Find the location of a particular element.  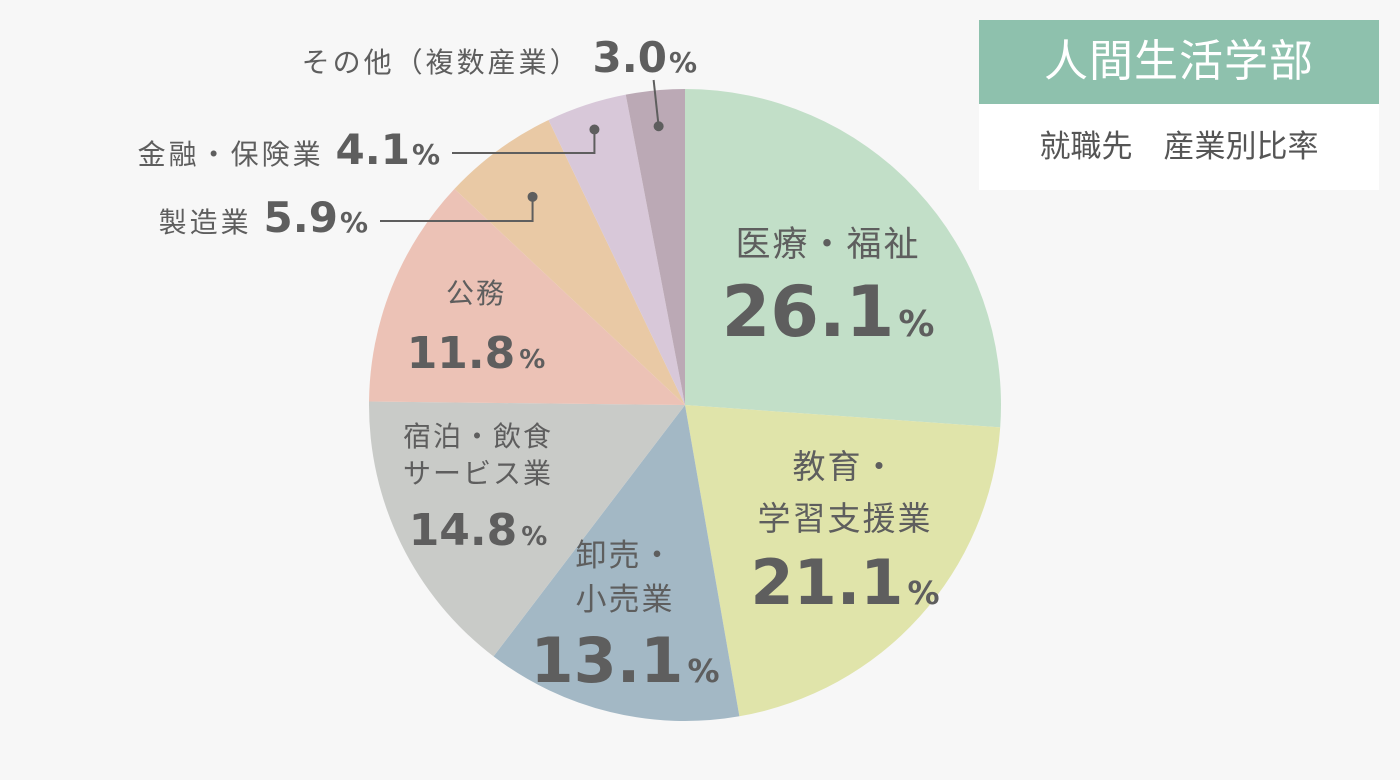

slice-label-5: 製造業 5.9% is located at coordinates (263, 217).